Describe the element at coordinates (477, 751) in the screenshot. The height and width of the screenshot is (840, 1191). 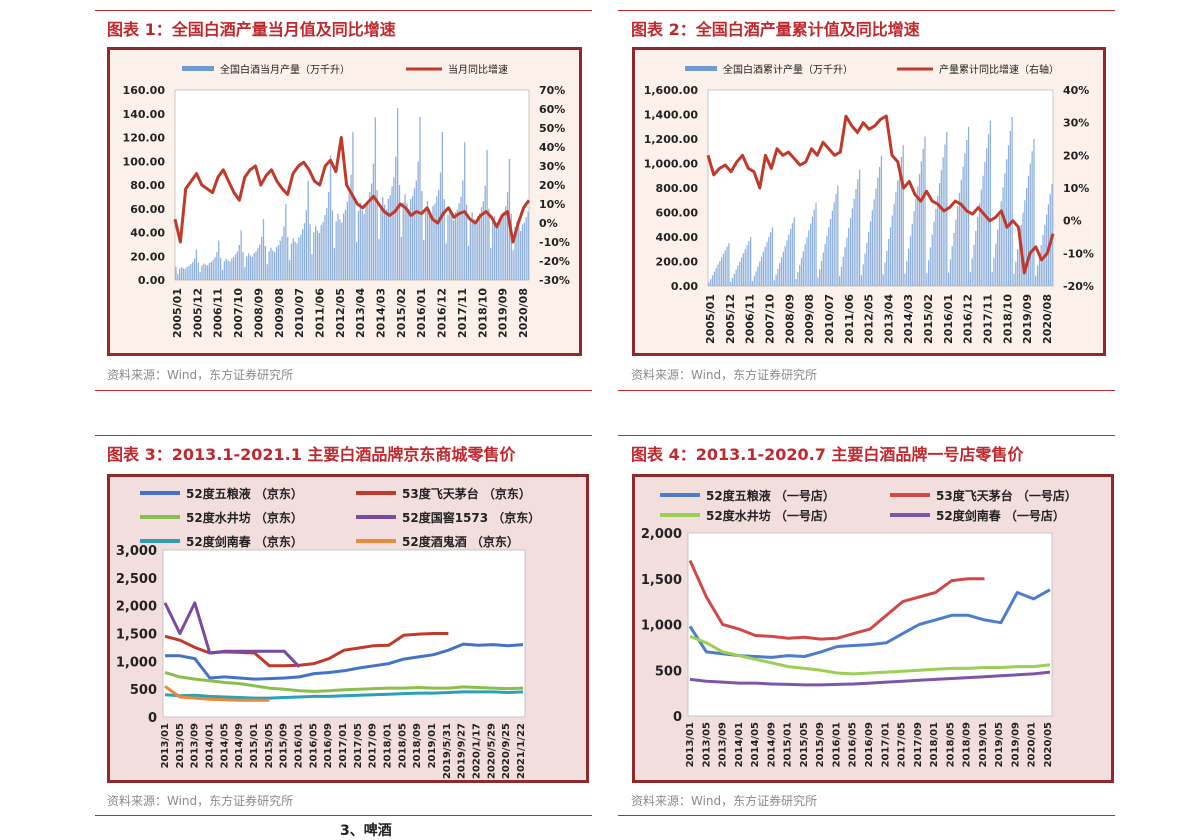
I see `x-axis-tick: 2020/1/17` at that location.